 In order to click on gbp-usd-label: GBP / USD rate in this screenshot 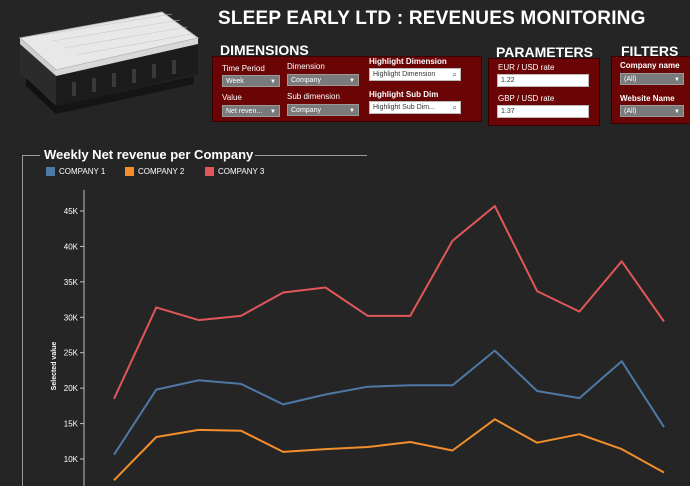, I will do `click(526, 98)`.